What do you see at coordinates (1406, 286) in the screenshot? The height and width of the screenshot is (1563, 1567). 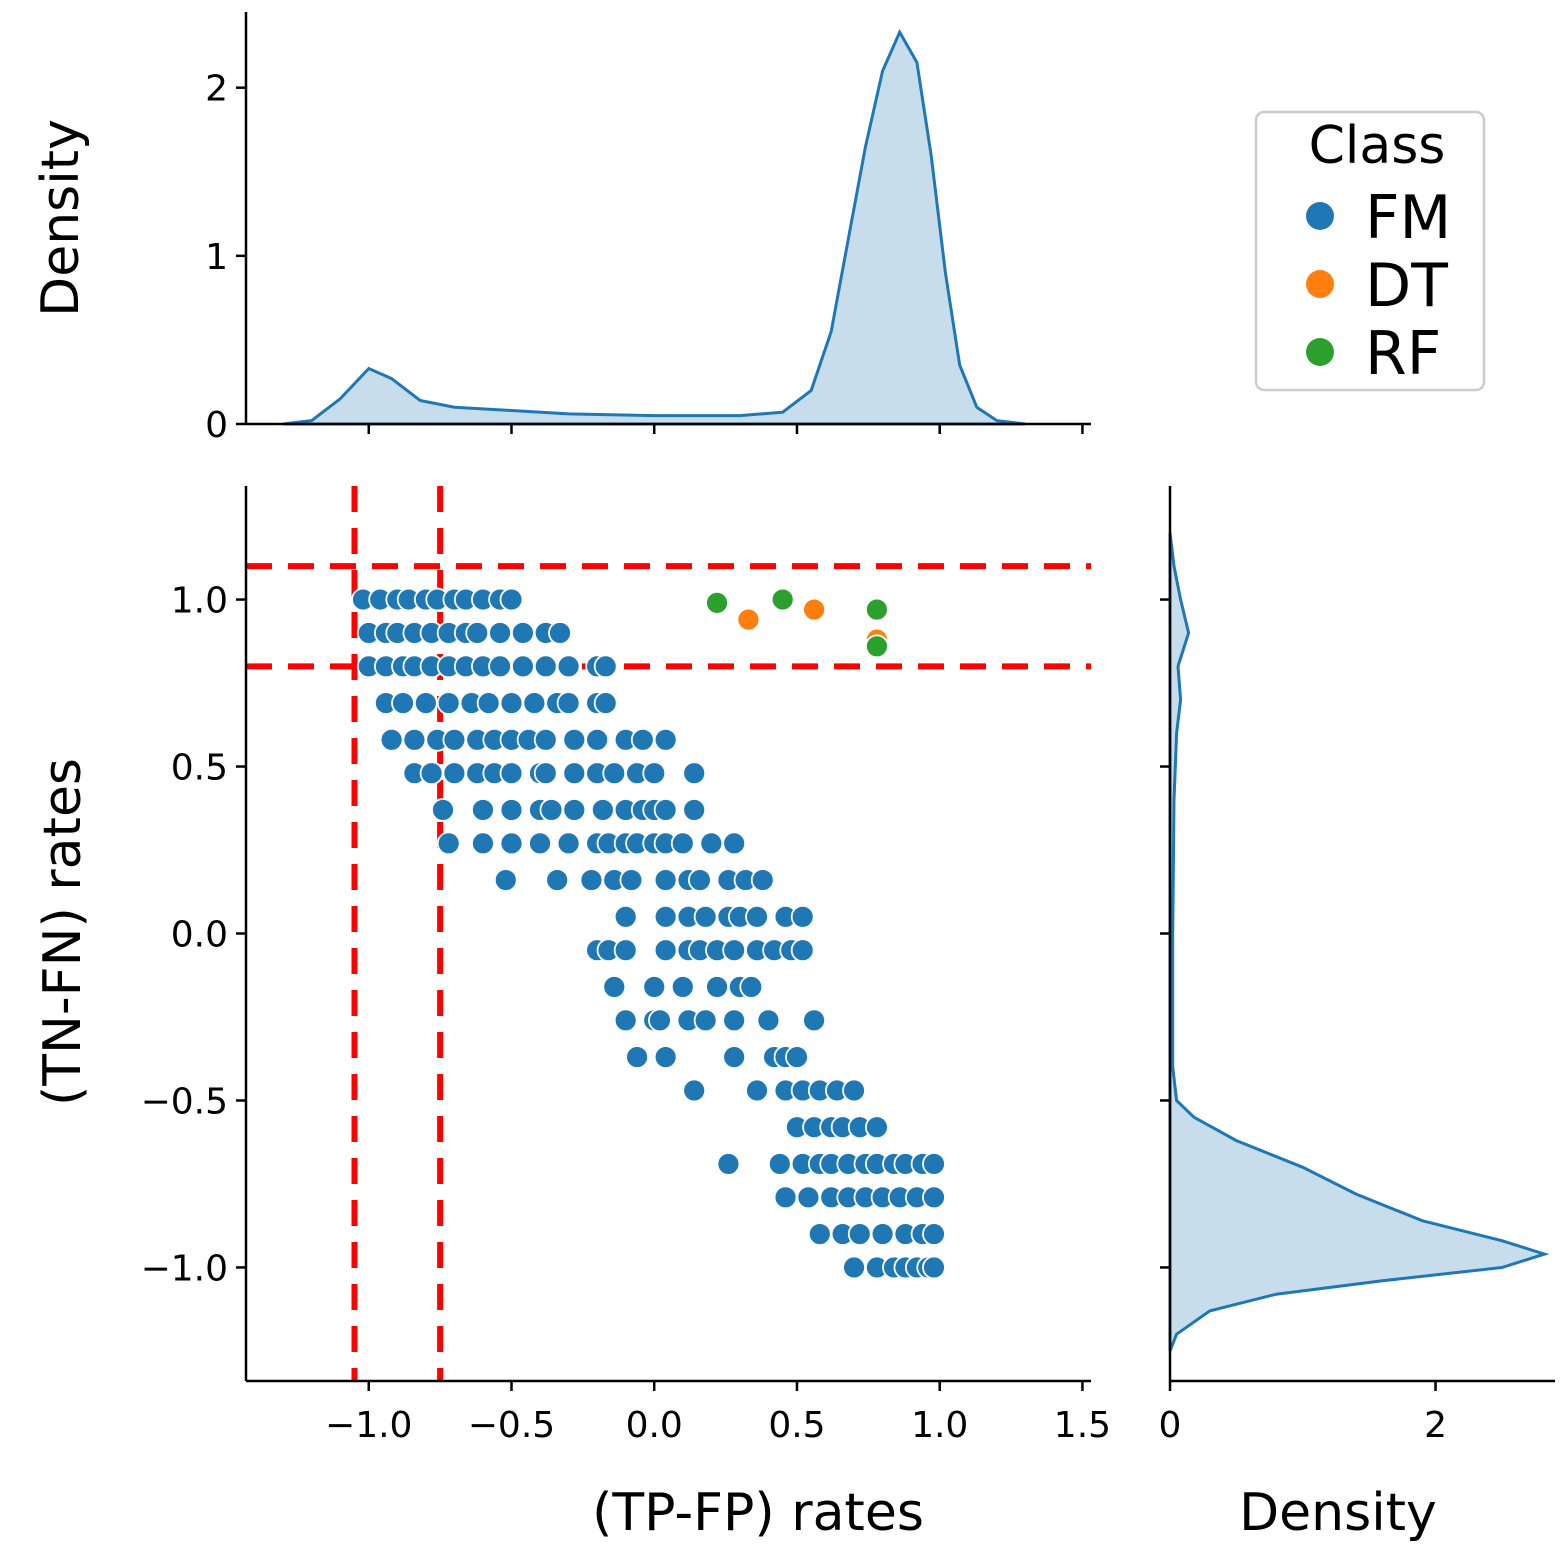 I see `legend-label-dt: DT` at bounding box center [1406, 286].